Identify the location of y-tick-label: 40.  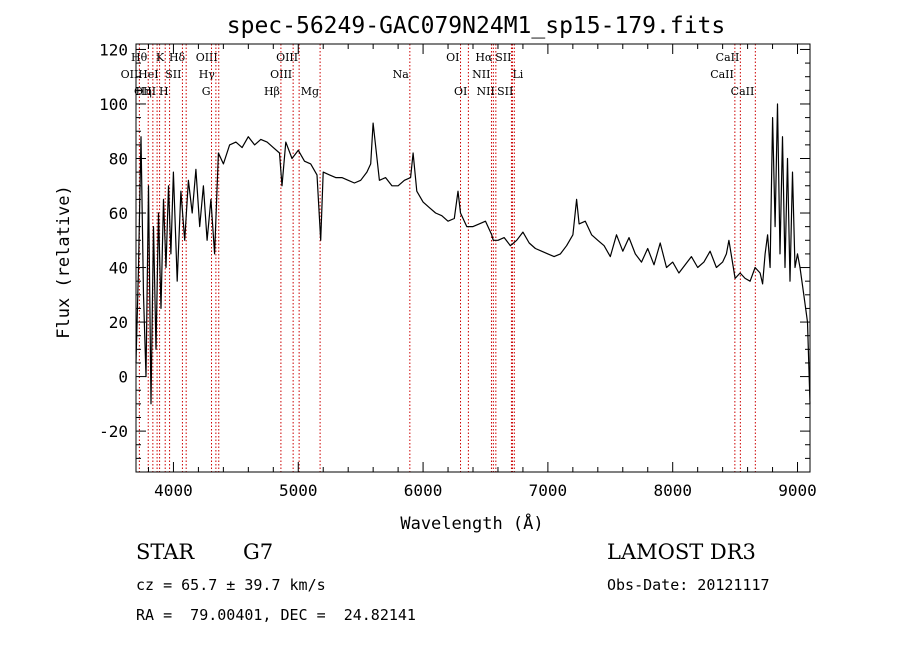
(118, 268).